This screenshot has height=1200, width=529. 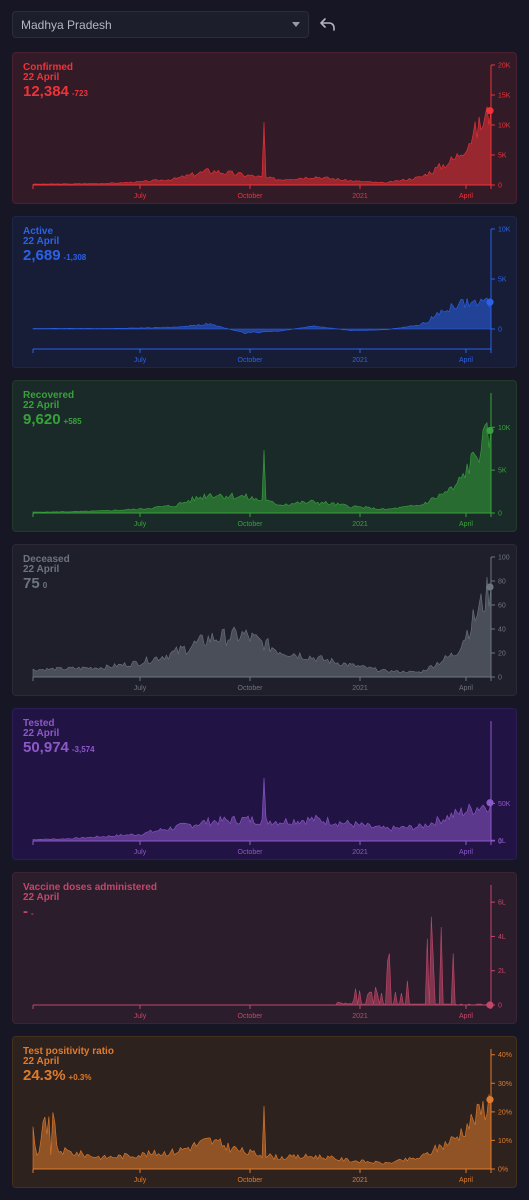 I want to click on tpr-value-row: 24.3% +0.3%, so click(x=57, y=1075).